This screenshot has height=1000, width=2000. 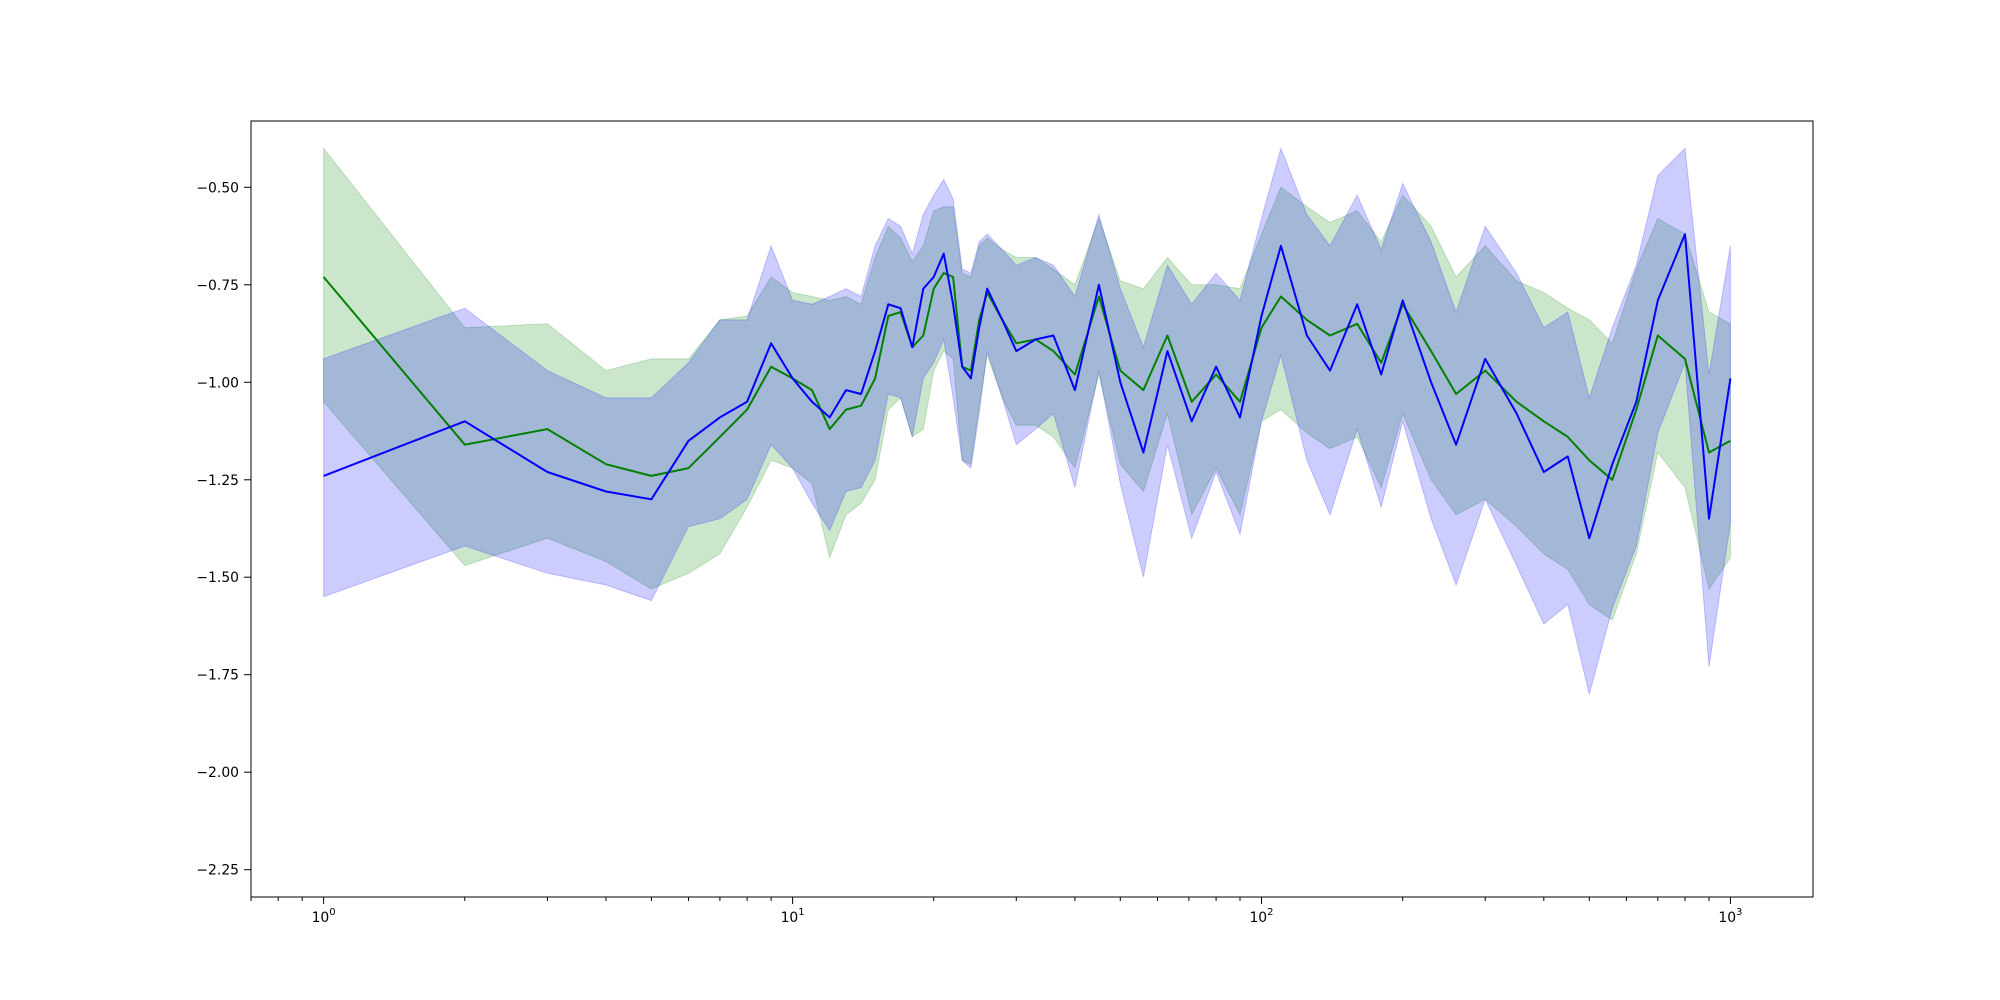 I want to click on y-tick-label: −2.25, so click(x=217, y=871).